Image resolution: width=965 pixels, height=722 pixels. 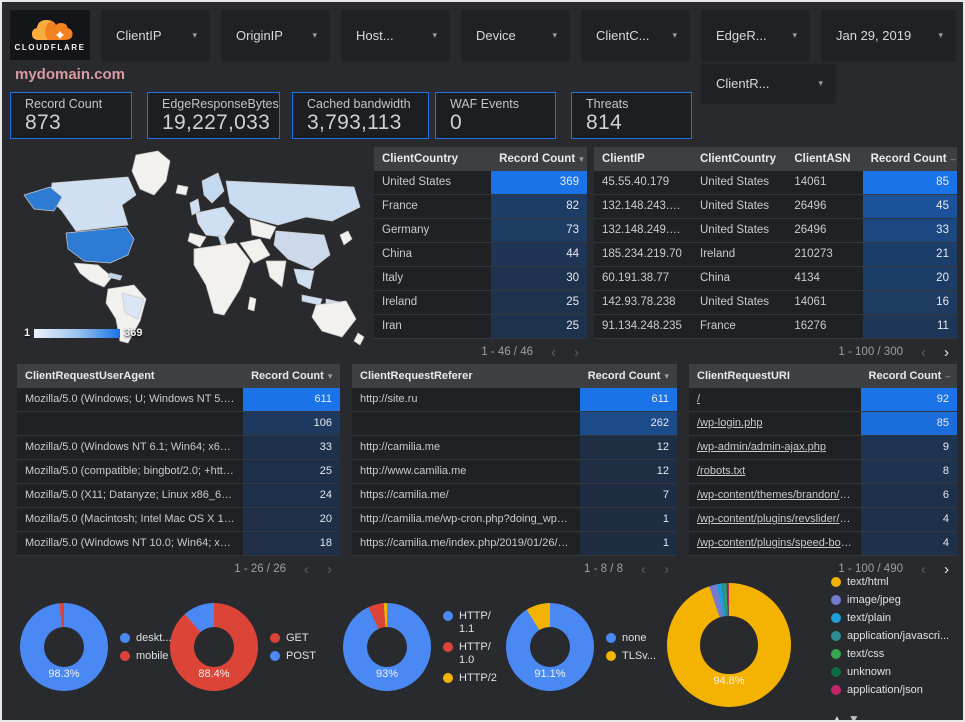 I want to click on table-row: France 82, so click(x=480, y=207).